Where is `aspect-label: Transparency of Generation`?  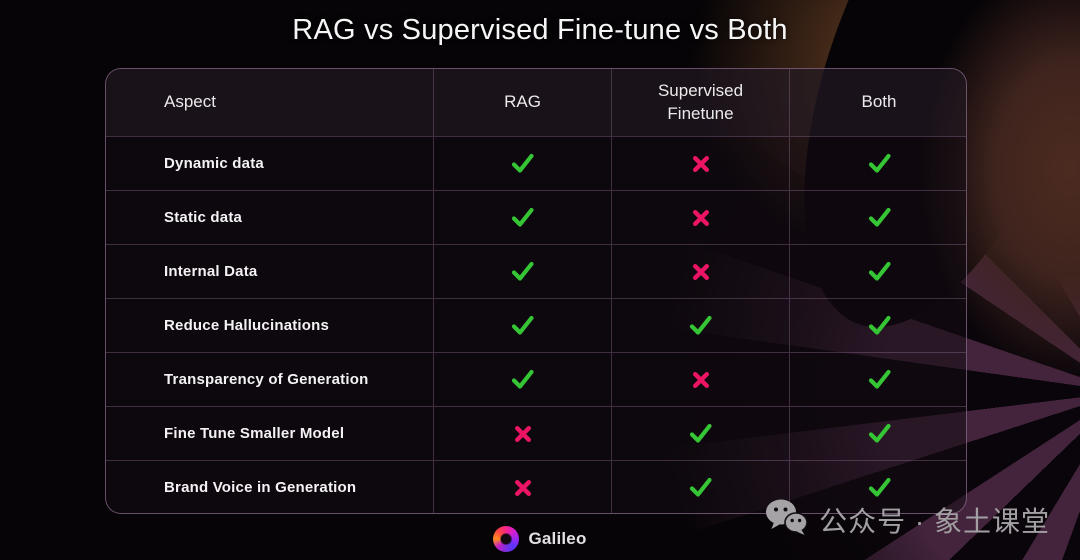 aspect-label: Transparency of Generation is located at coordinates (266, 379).